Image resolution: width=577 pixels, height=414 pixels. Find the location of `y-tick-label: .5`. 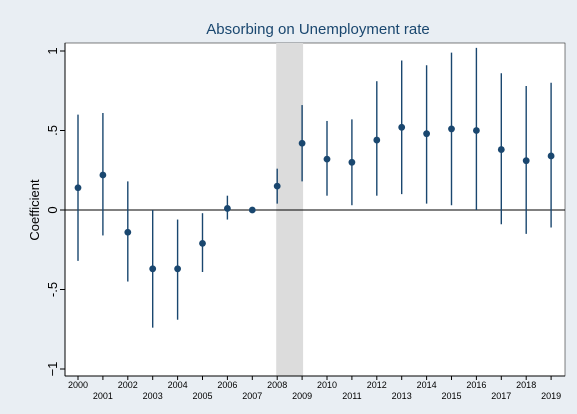

y-tick-label: .5 is located at coordinates (52, 130).